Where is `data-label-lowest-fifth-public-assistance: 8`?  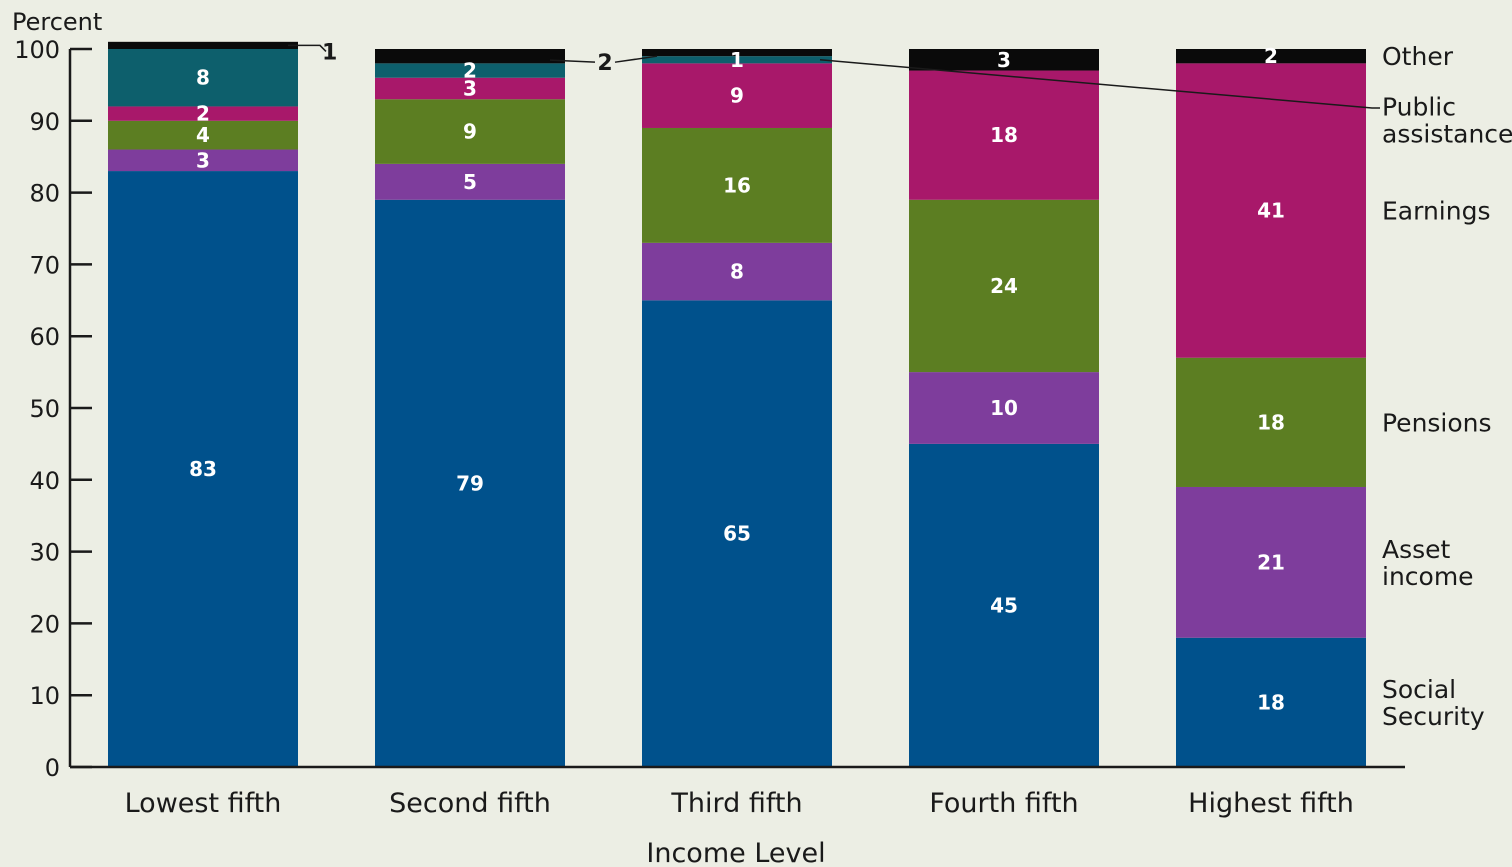
data-label-lowest-fifth-public-assistance: 8 is located at coordinates (203, 78).